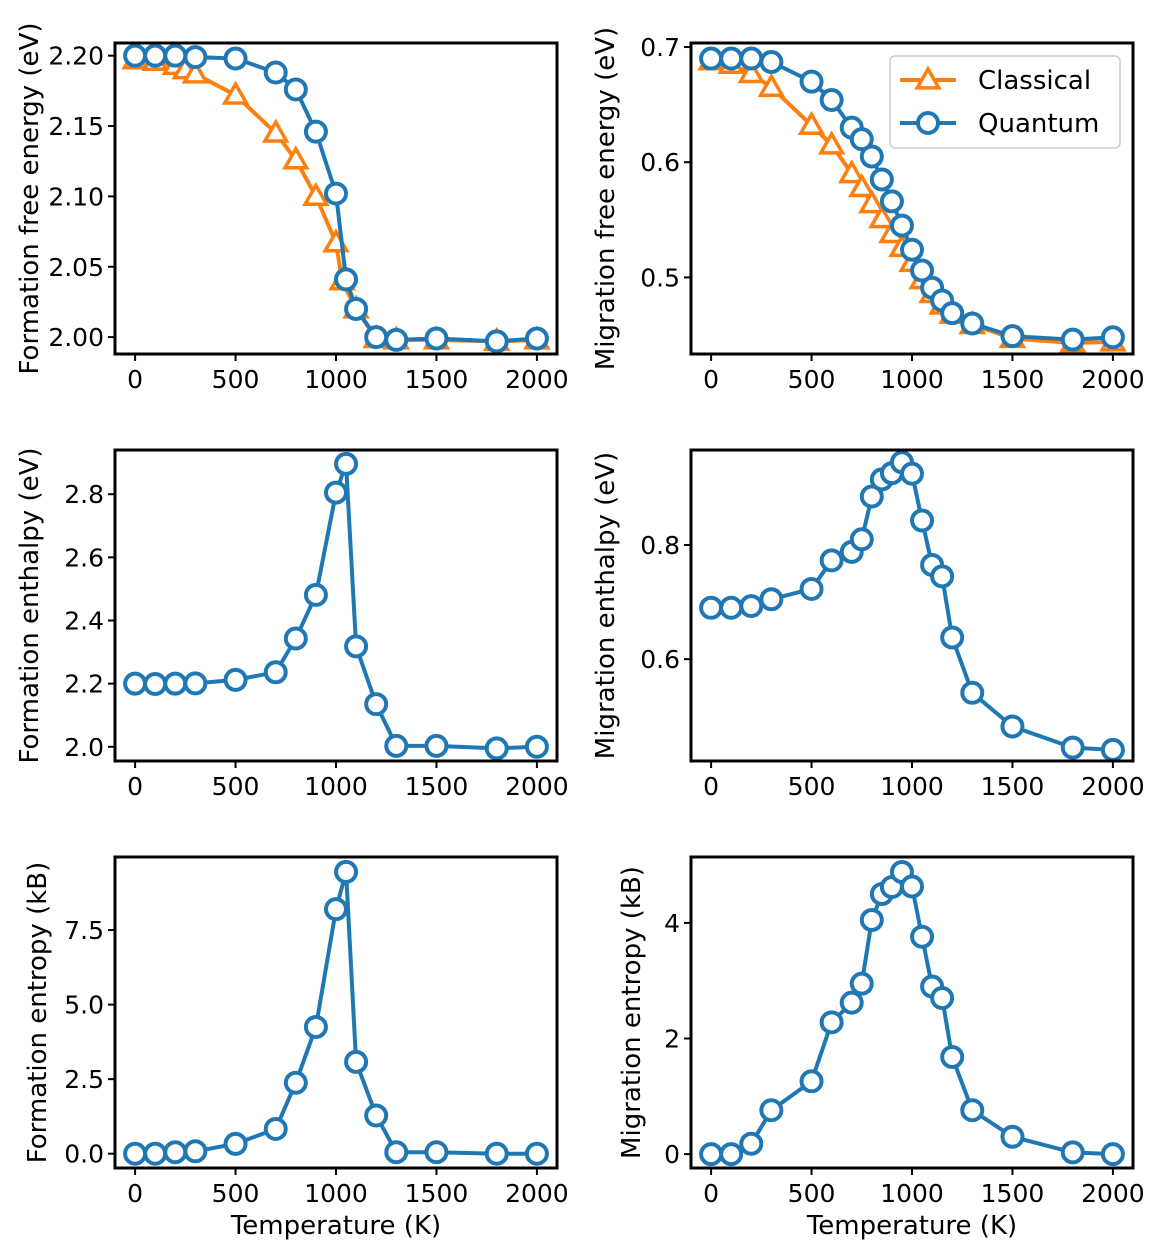 The height and width of the screenshot is (1250, 1159). What do you see at coordinates (672, 1039) in the screenshot?
I see `y-tick-label: 2` at bounding box center [672, 1039].